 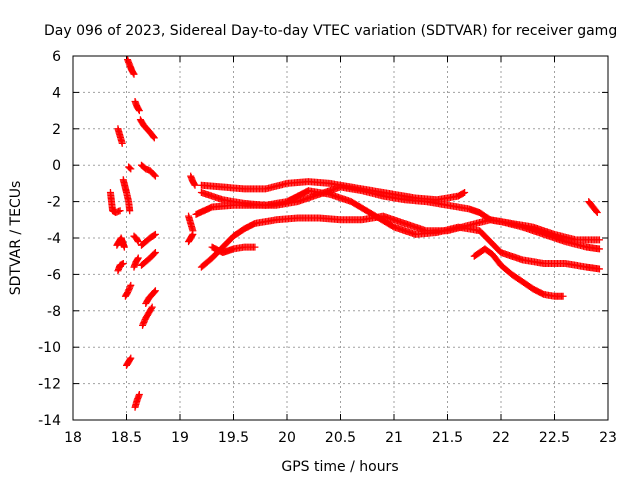 What do you see at coordinates (148, 239) in the screenshot?
I see `data-series-track-p` at bounding box center [148, 239].